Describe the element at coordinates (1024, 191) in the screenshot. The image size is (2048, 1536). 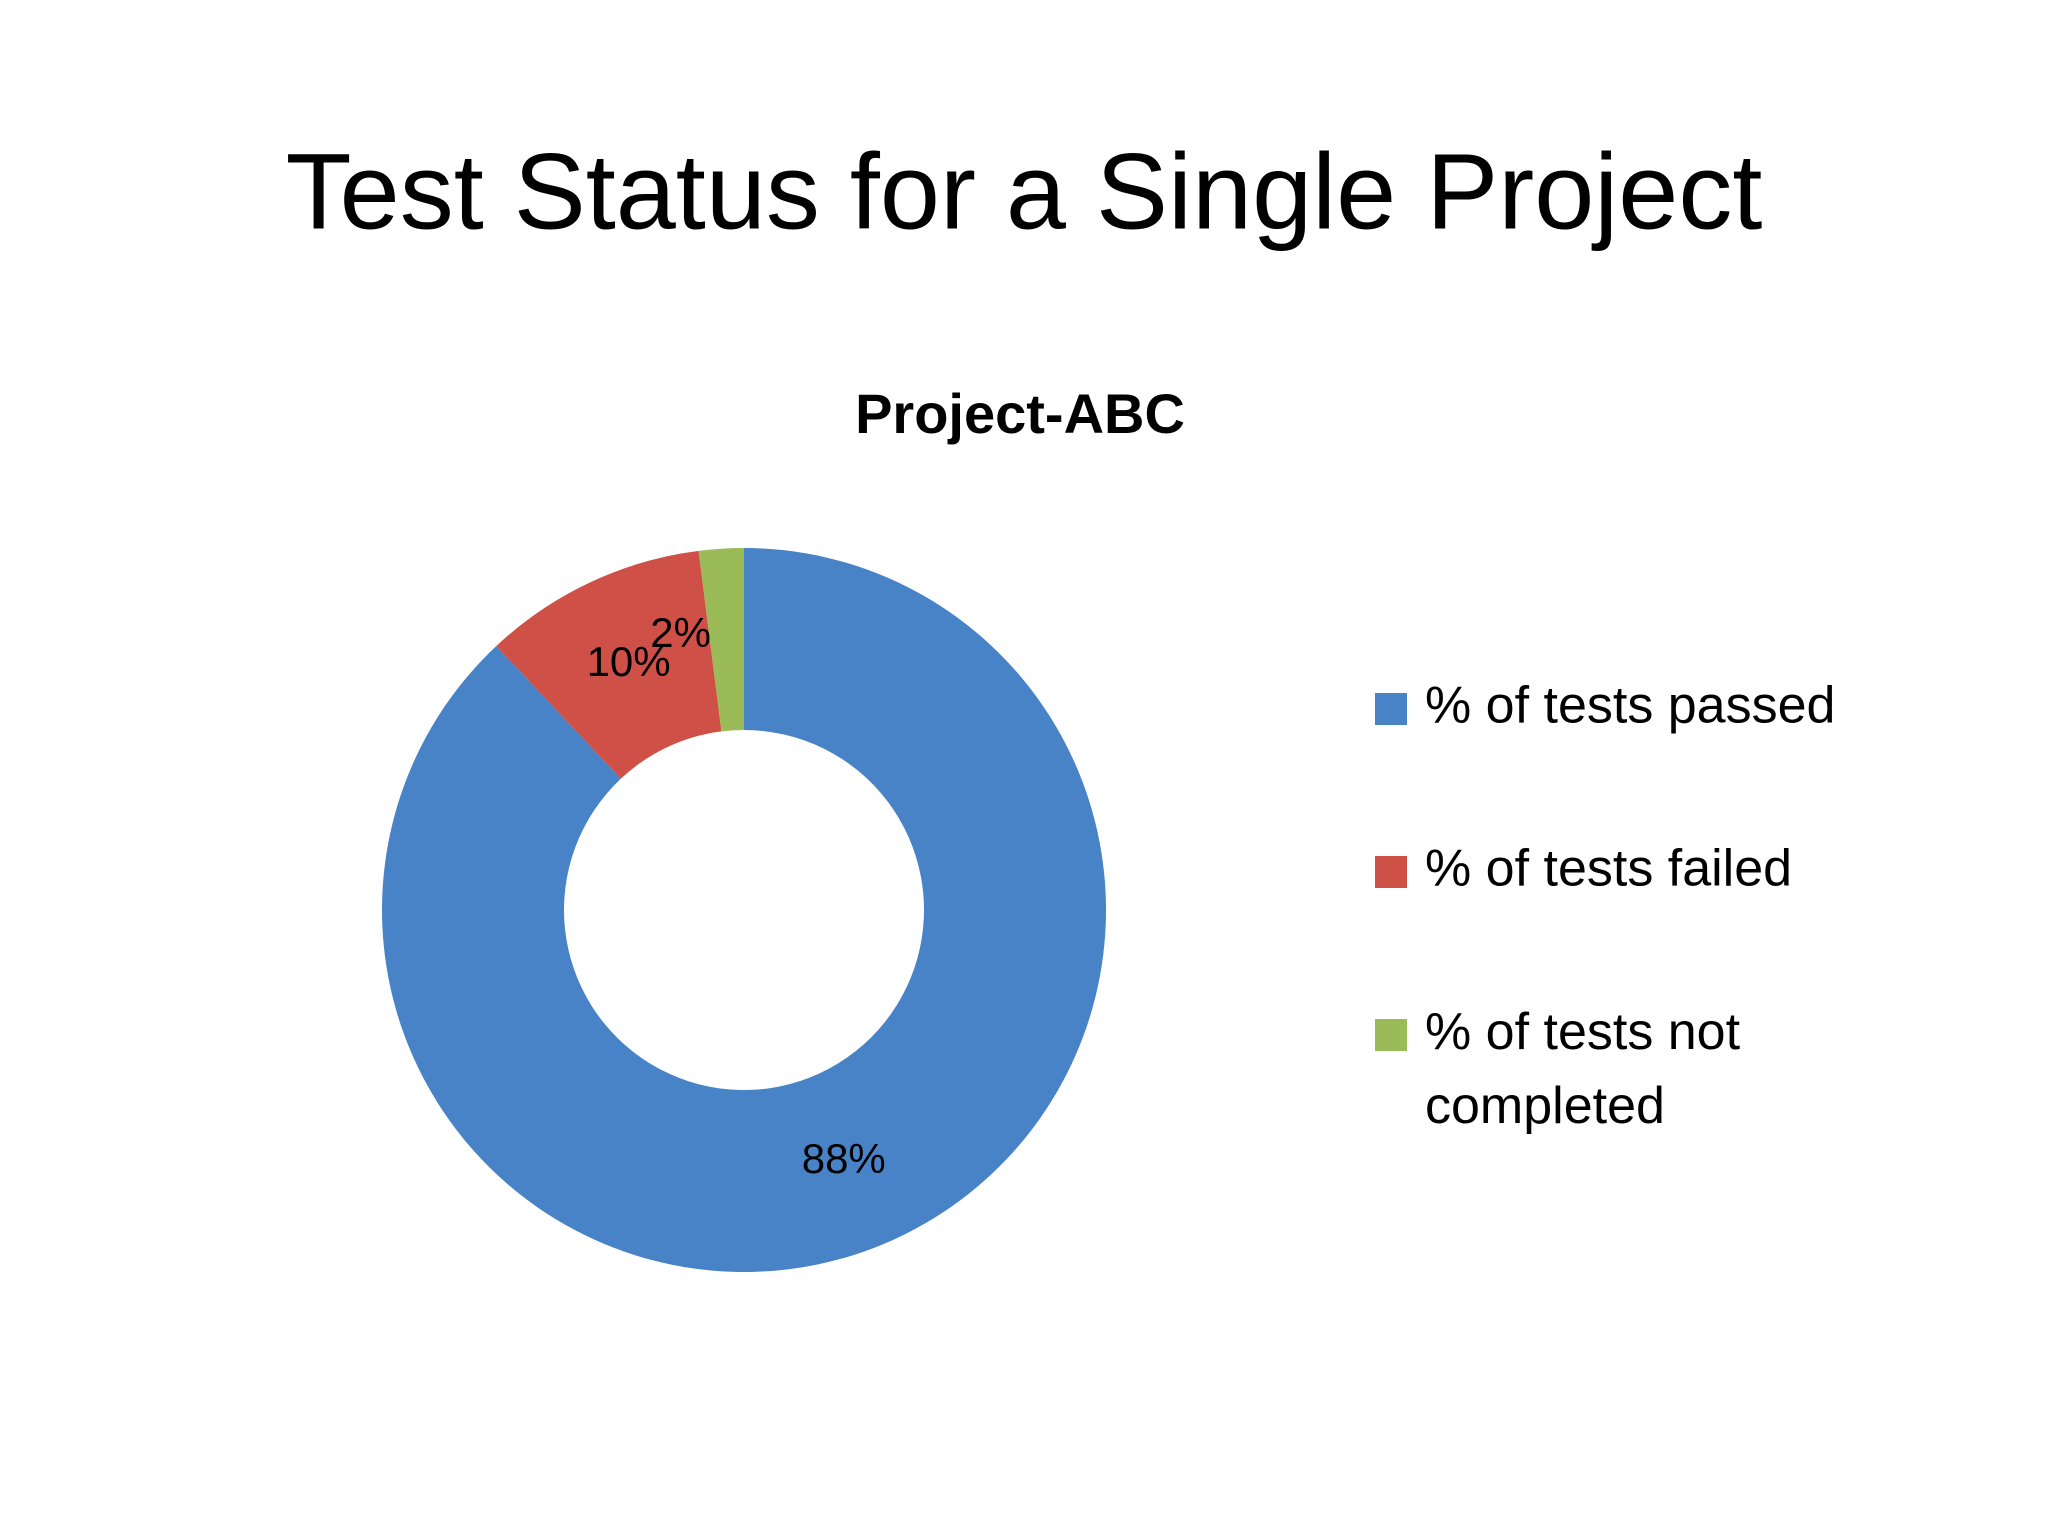
I see `slide-title: Test Status for a Single Project` at that location.